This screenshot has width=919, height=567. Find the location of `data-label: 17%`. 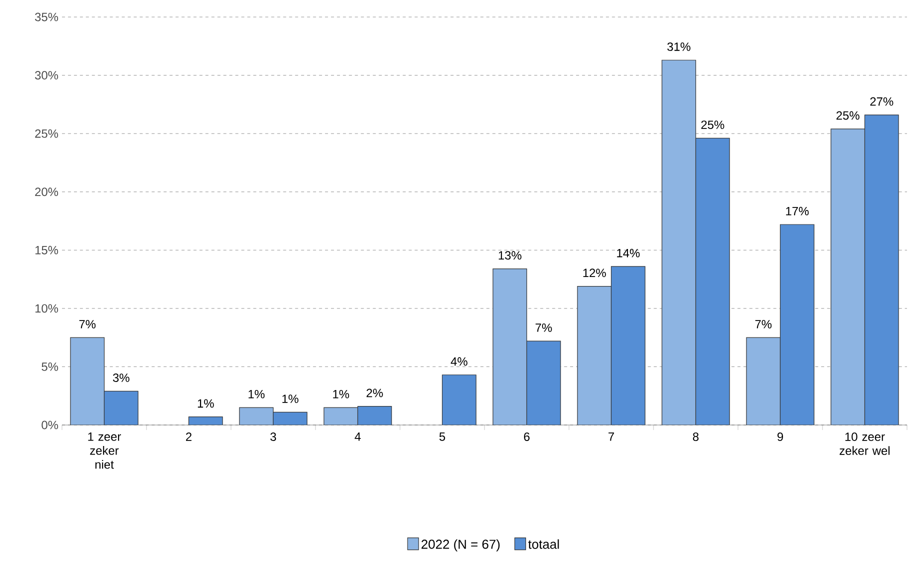

data-label: 17% is located at coordinates (797, 211).